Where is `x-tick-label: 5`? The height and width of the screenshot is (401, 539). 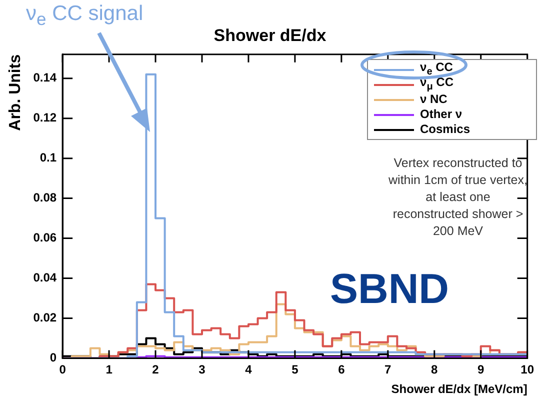 x-tick-label: 5 is located at coordinates (295, 369).